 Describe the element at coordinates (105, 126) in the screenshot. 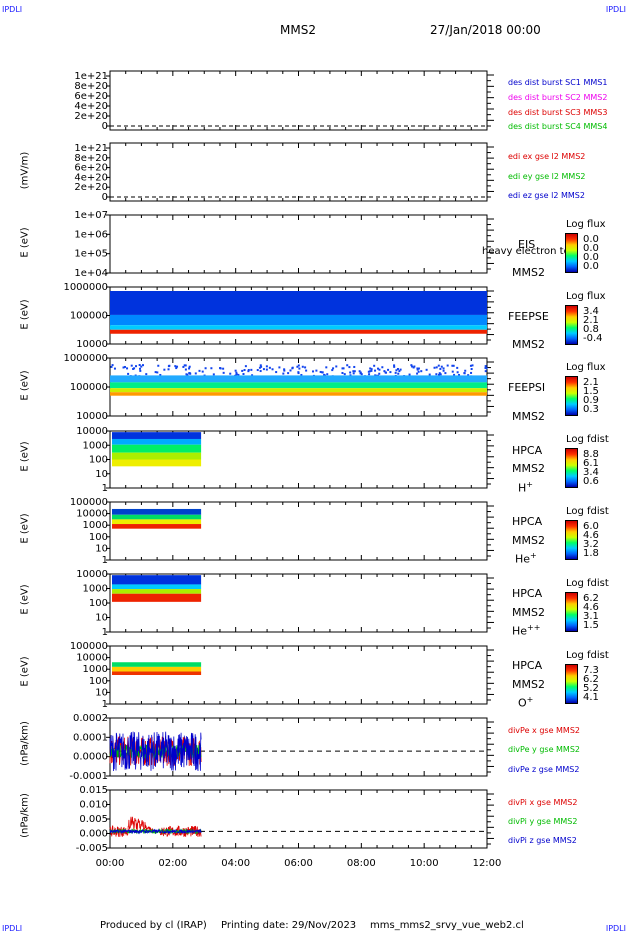

I see `y-tick-label: 0` at that location.